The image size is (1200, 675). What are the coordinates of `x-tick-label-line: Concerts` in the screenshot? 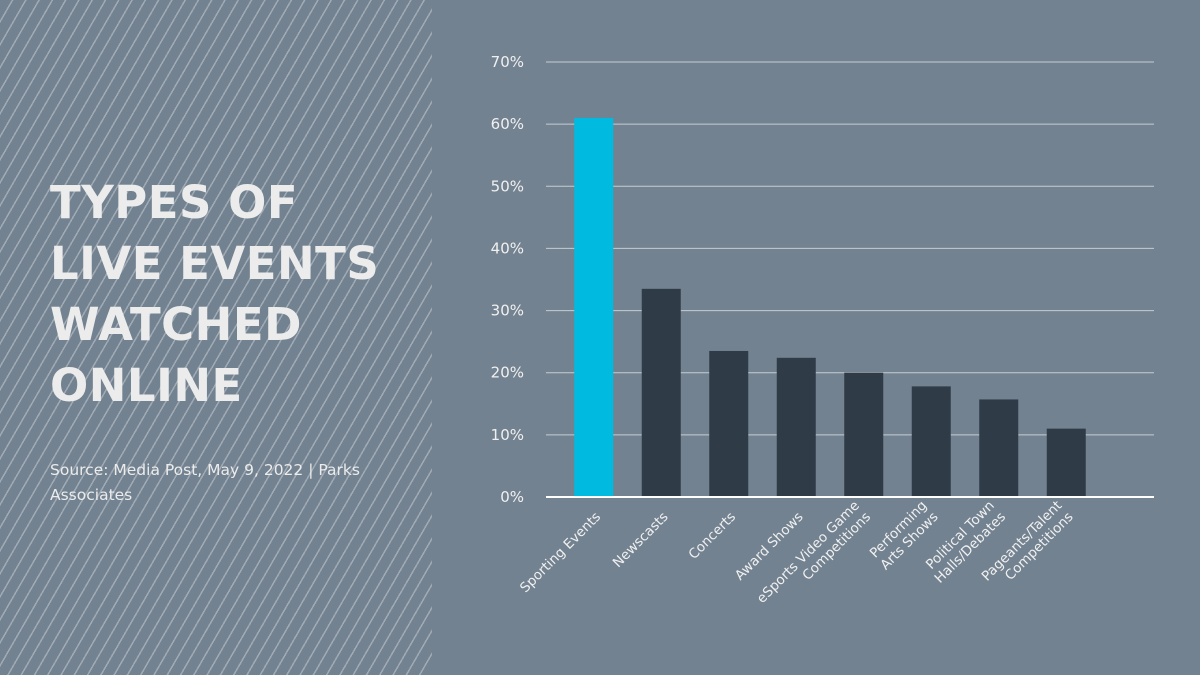 It's located at (712, 536).